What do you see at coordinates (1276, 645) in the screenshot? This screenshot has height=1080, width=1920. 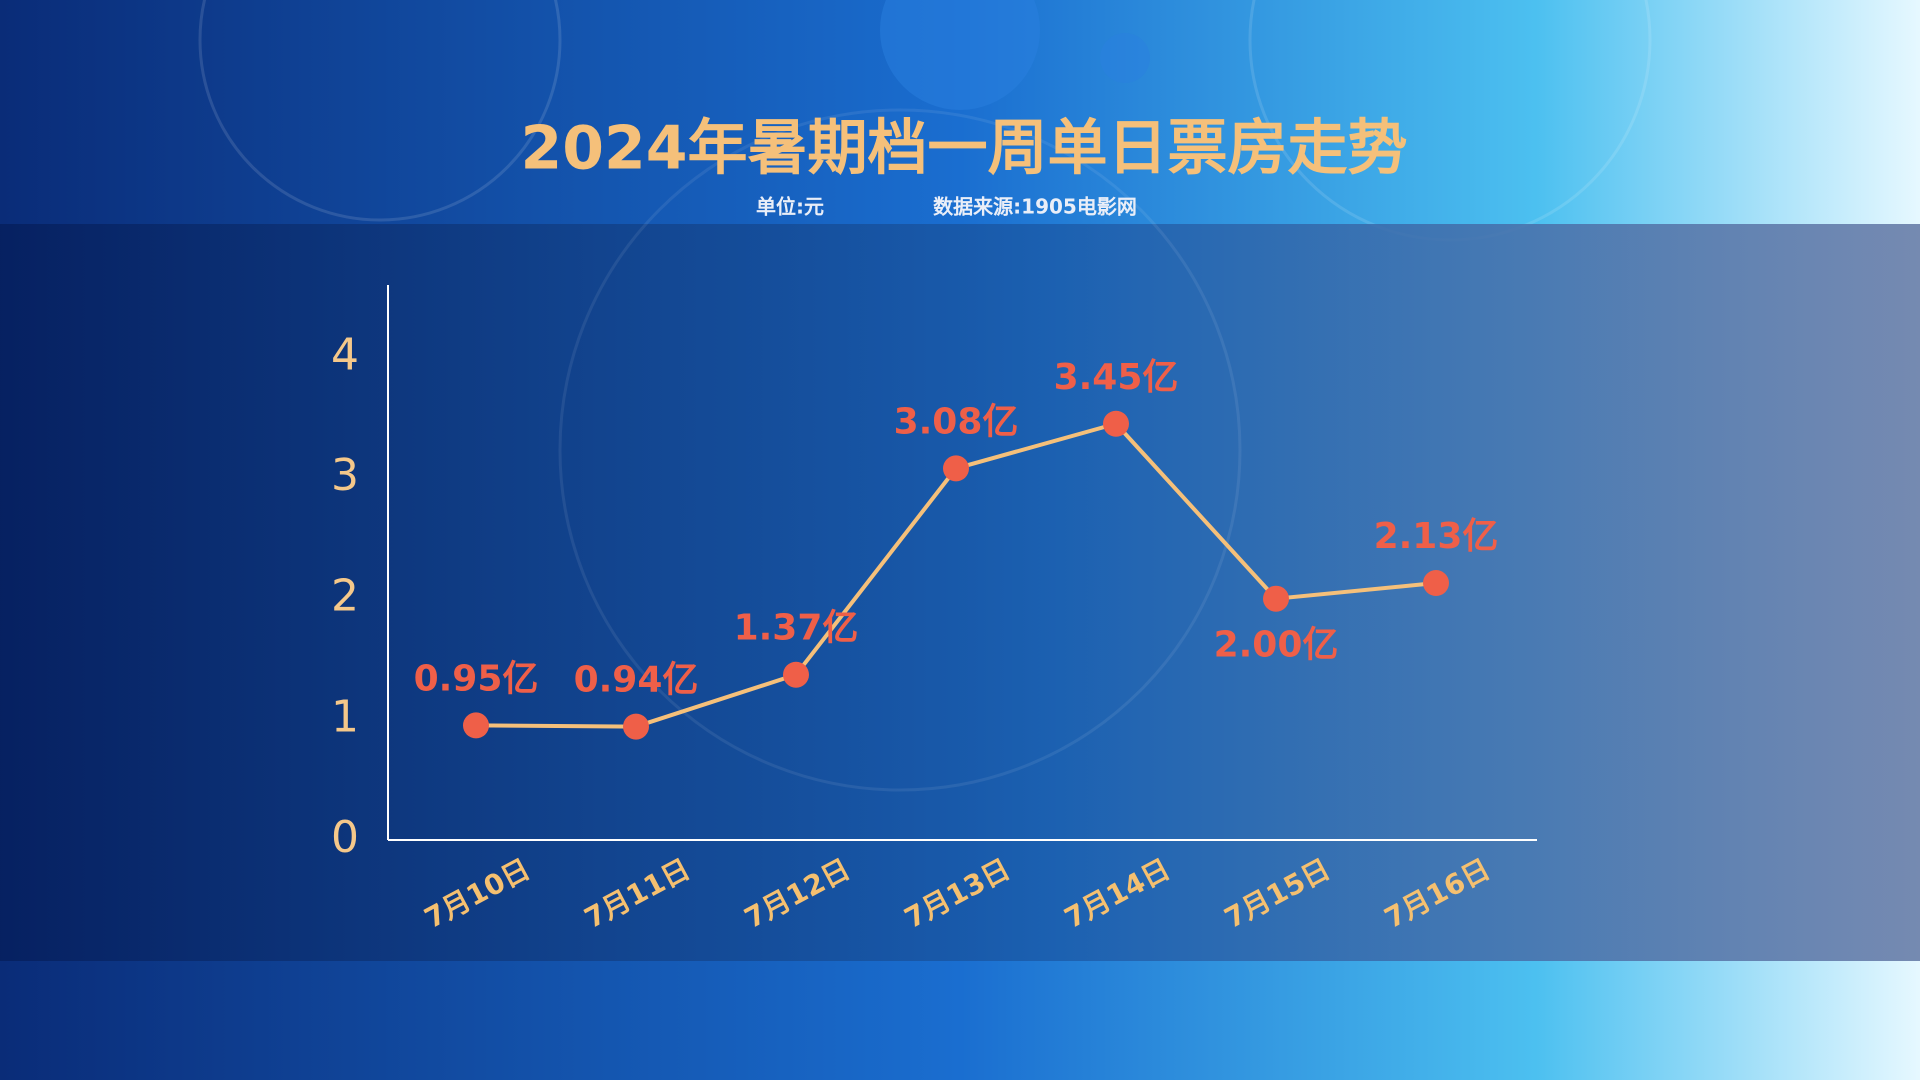 I see `data-label: 2.00亿` at bounding box center [1276, 645].